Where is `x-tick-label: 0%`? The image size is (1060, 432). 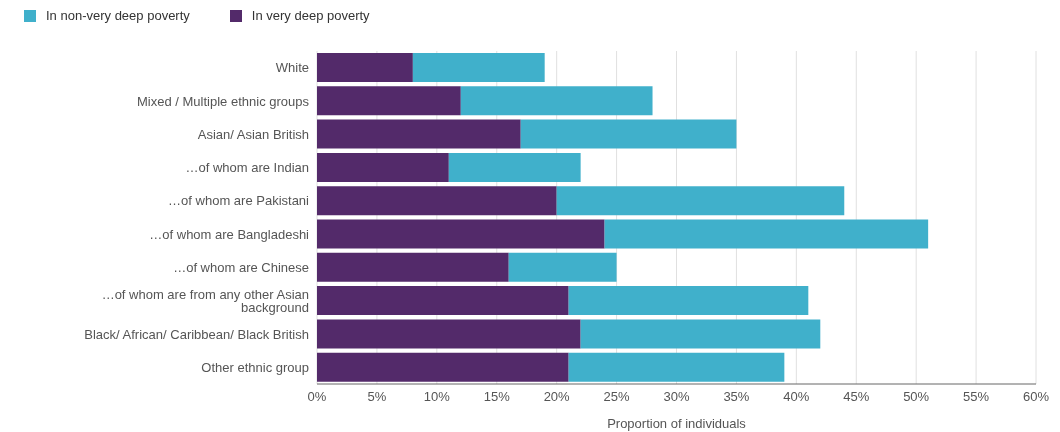
x-tick-label: 0% is located at coordinates (317, 397).